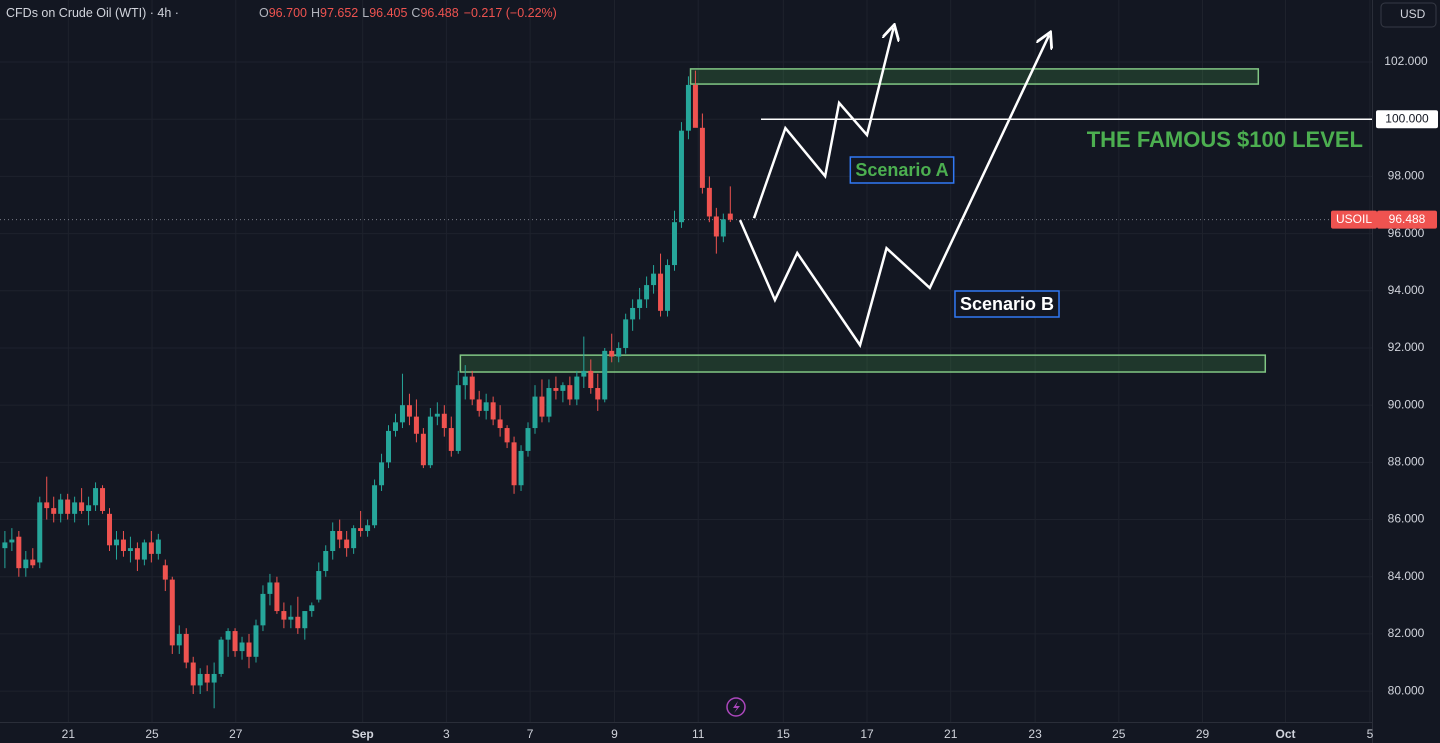 This screenshot has height=743, width=1440. I want to click on y-tick-label: 86.000, so click(1406, 519).